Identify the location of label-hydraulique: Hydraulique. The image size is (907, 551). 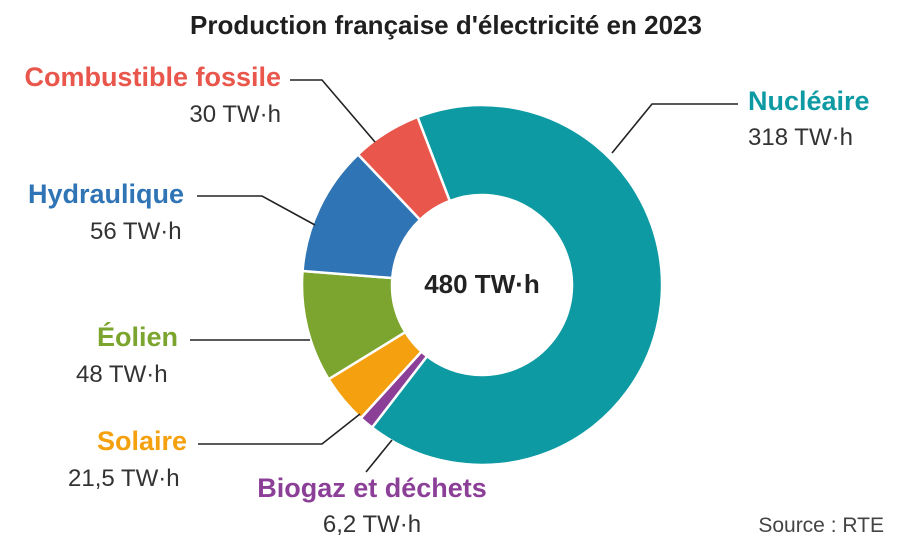
(106, 194).